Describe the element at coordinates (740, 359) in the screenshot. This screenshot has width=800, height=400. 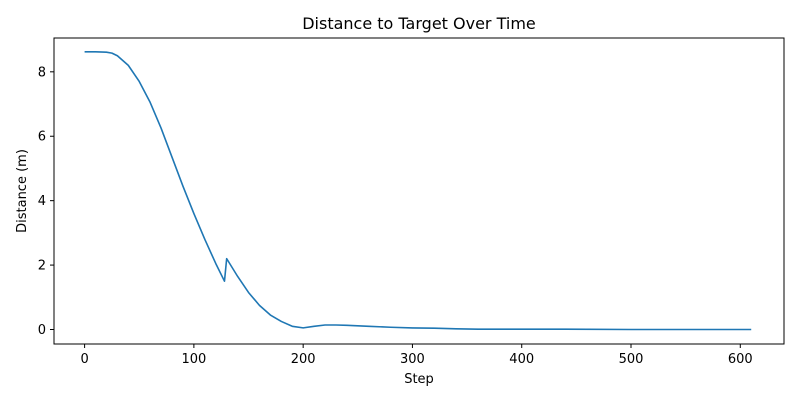
I see `x-tick-label-600: 600` at that location.